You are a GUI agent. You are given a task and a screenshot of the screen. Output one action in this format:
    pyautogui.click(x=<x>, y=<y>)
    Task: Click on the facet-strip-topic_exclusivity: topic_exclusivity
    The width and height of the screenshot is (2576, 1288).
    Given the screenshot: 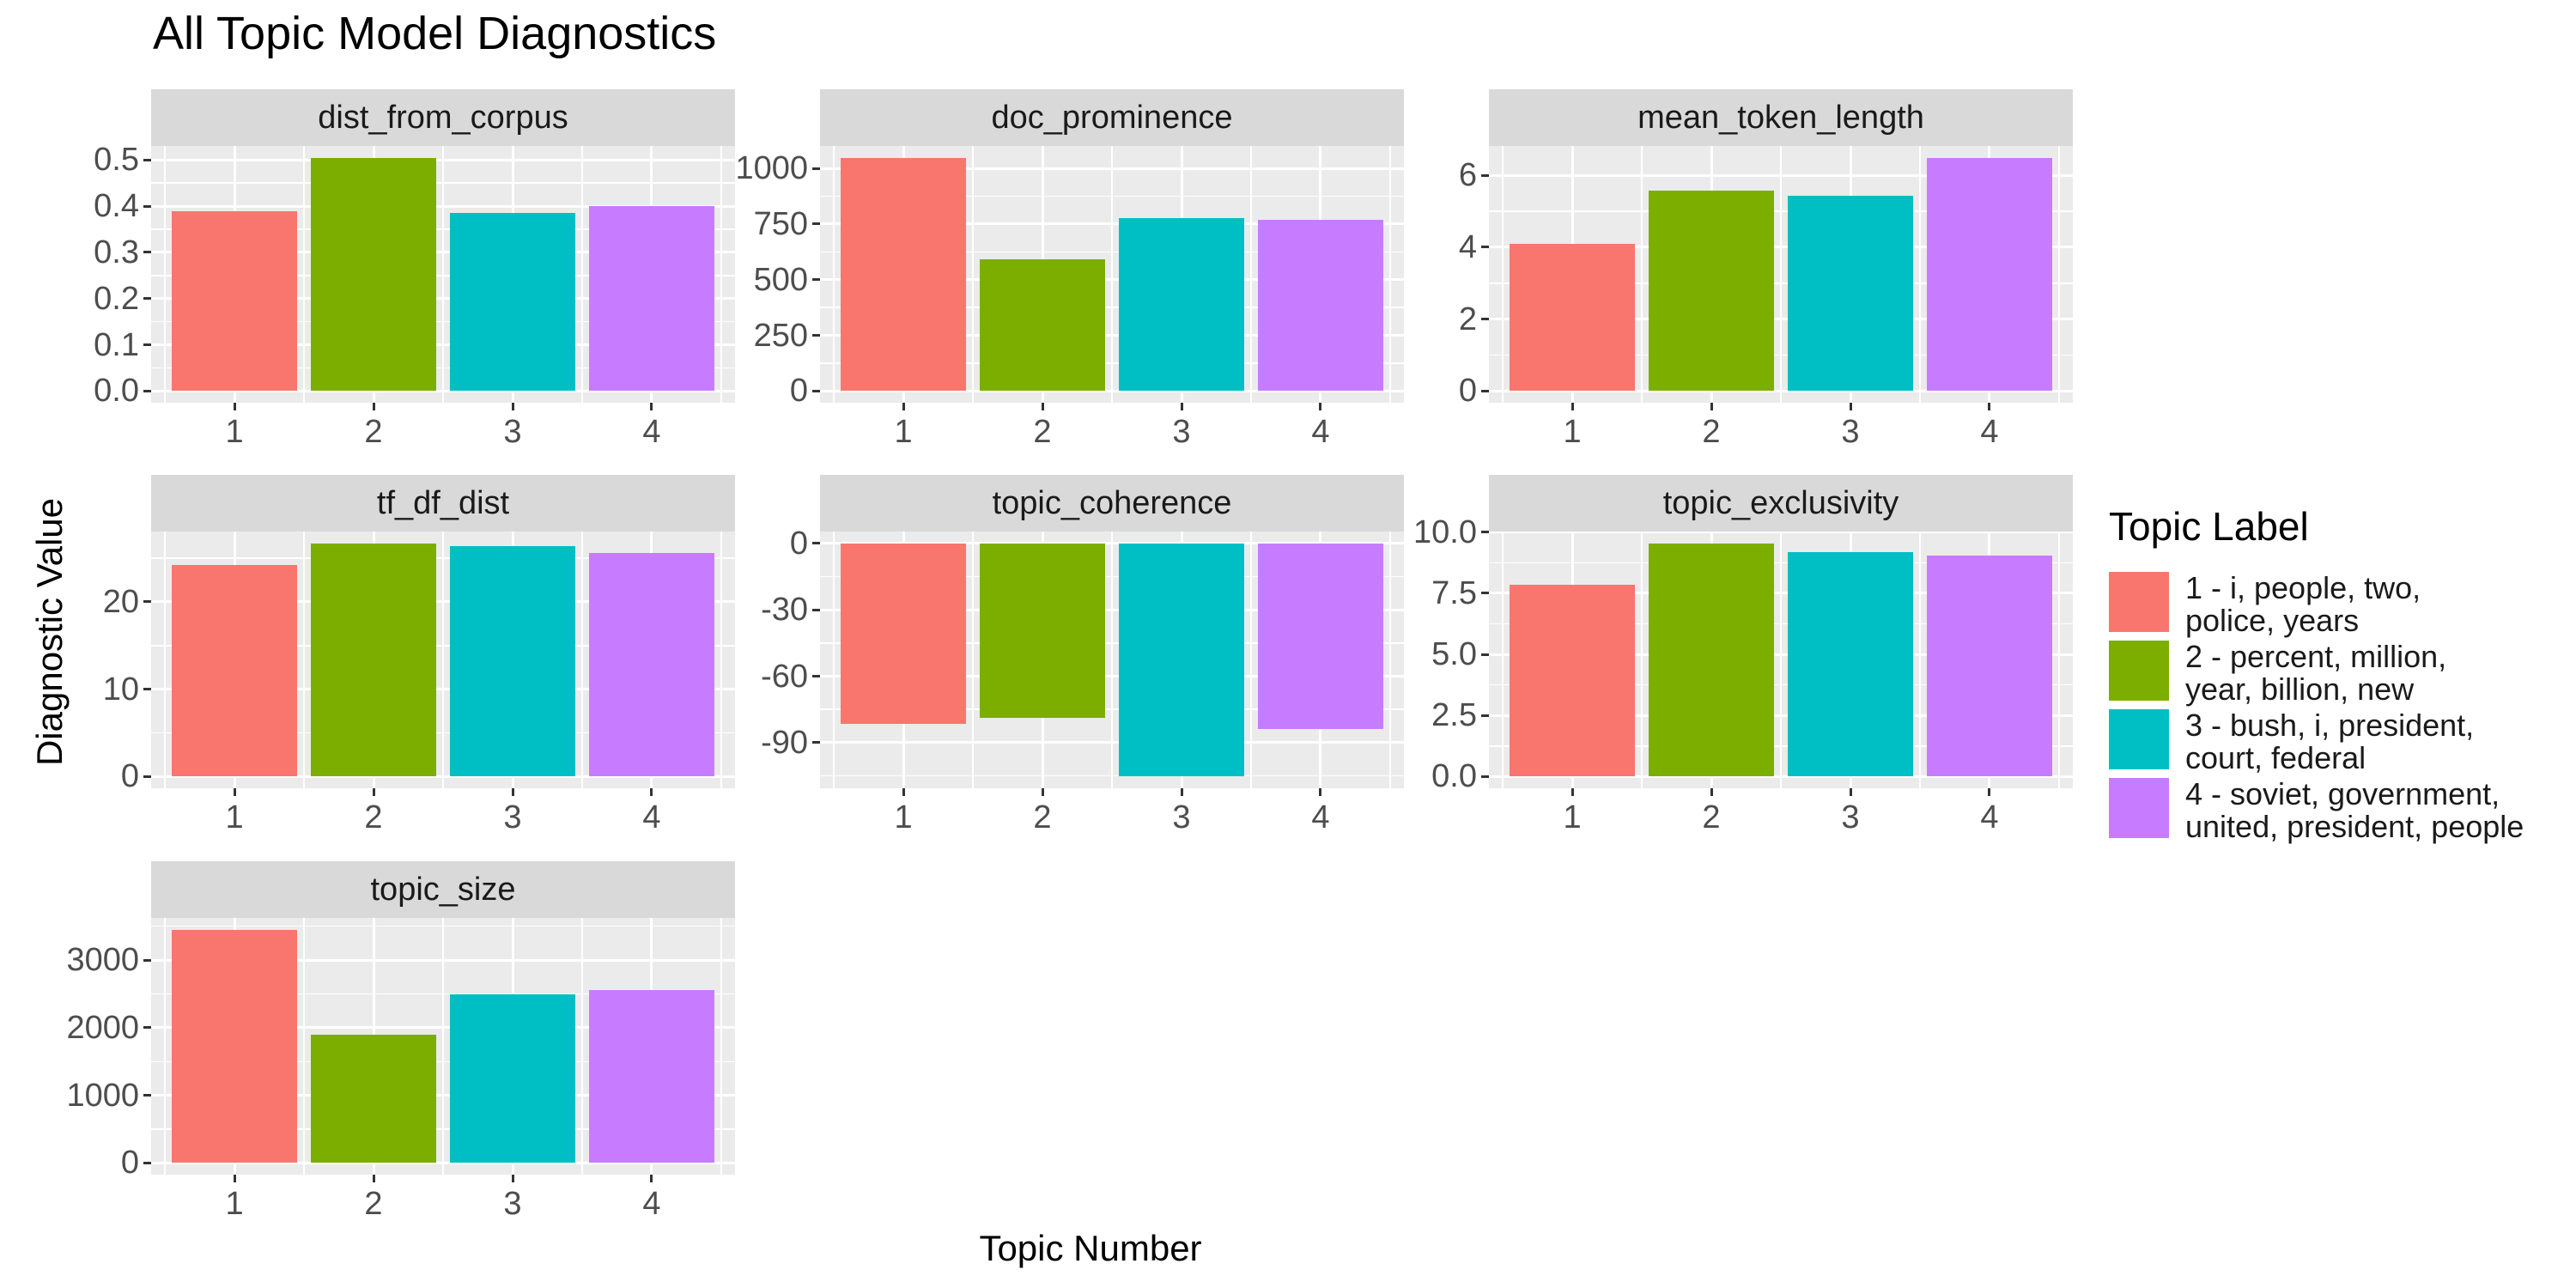 What is the action you would take?
    pyautogui.click(x=1781, y=503)
    